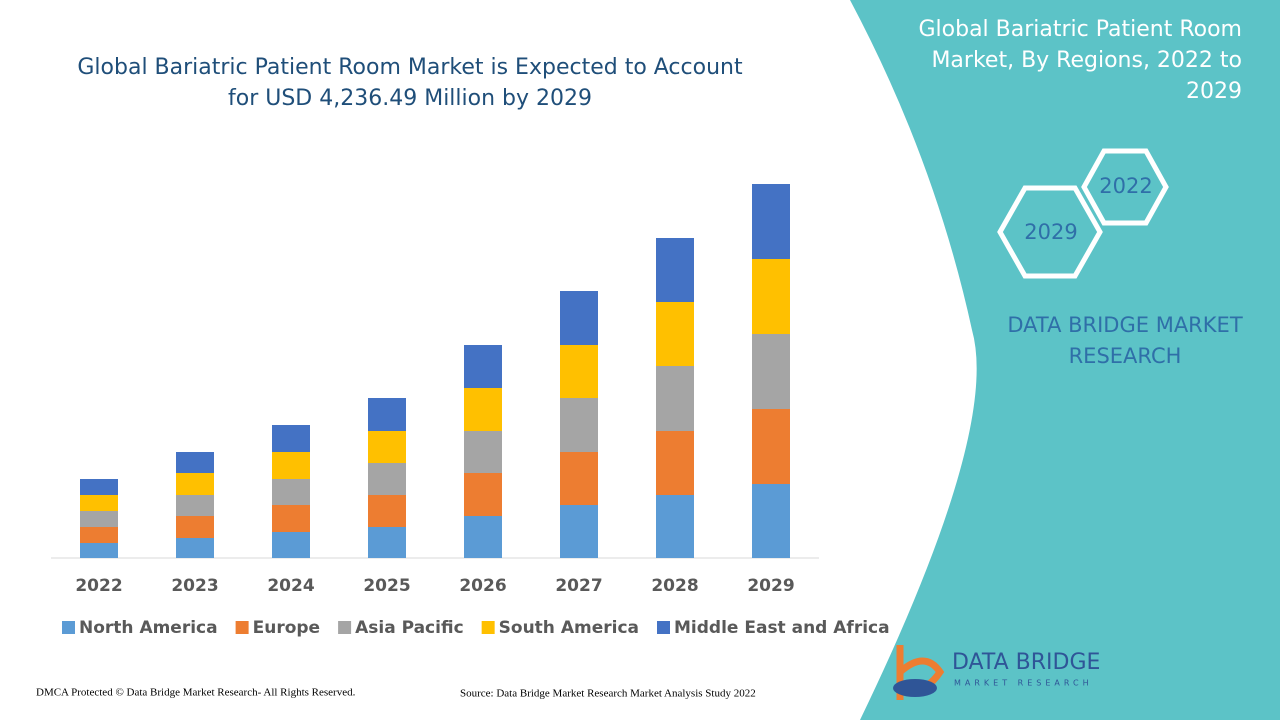 The image size is (1280, 720). What do you see at coordinates (286, 628) in the screenshot?
I see `legend-label: Europe` at bounding box center [286, 628].